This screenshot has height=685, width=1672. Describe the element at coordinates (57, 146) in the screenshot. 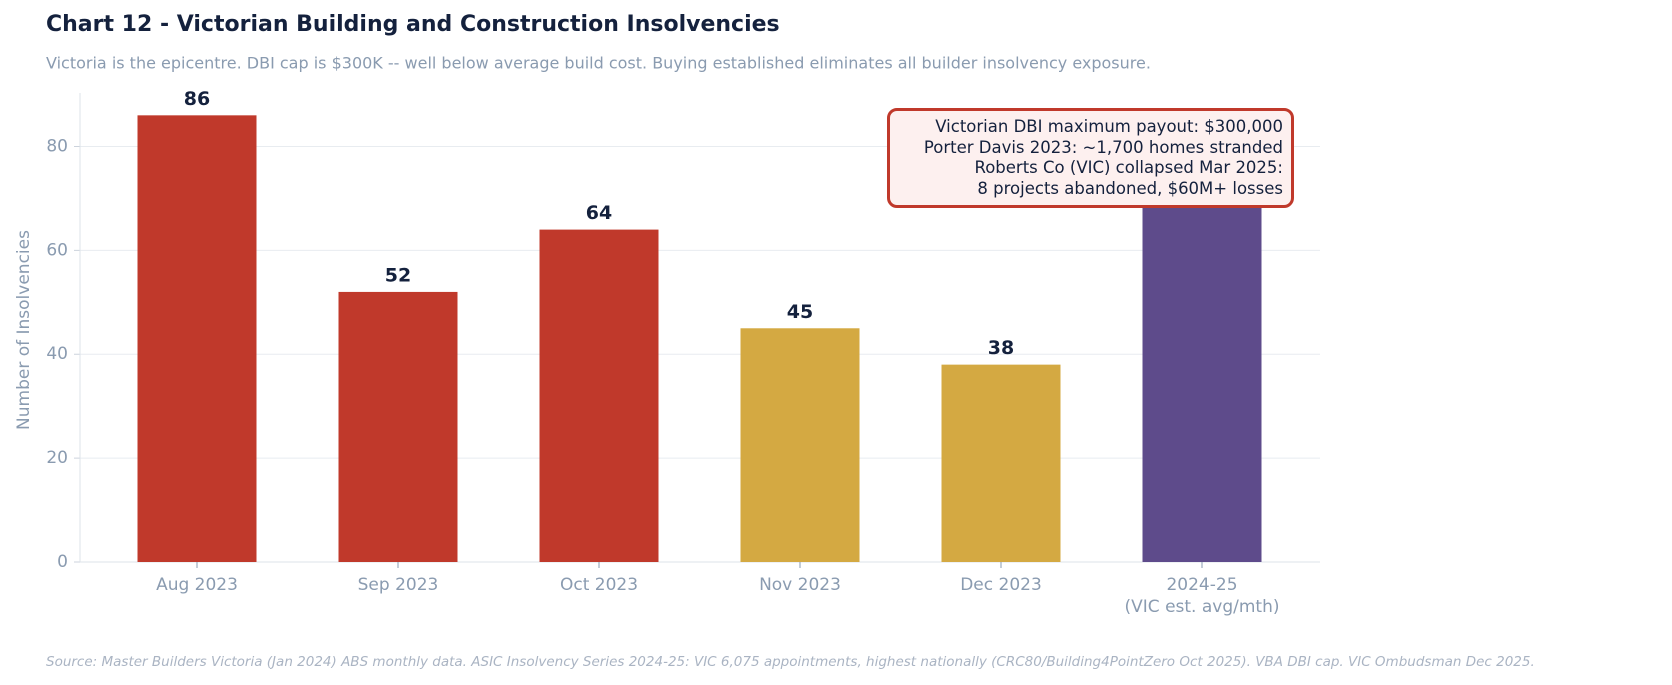

I see `y-tick-label: 80` at that location.